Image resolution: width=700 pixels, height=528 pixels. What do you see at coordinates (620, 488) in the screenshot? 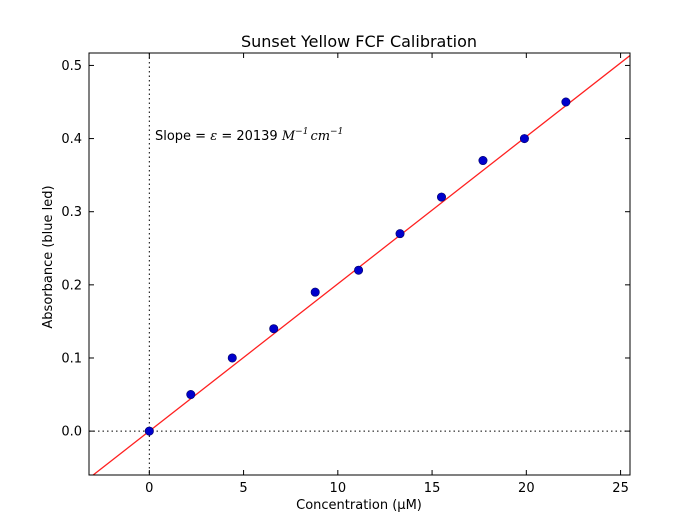
I see `x-tick-label: 25` at bounding box center [620, 488].